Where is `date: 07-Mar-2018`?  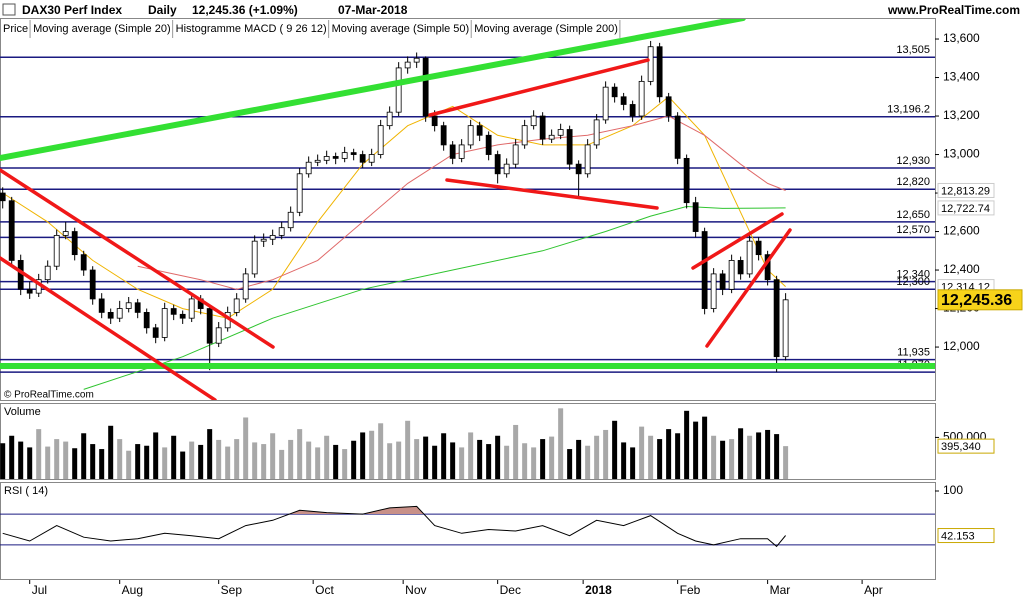
date: 07-Mar-2018 is located at coordinates (373, 10).